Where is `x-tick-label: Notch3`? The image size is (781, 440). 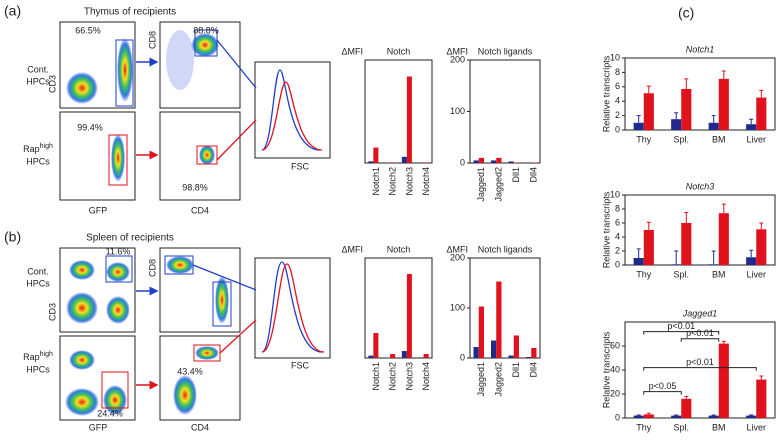 x-tick-label: Notch3 is located at coordinates (409, 181).